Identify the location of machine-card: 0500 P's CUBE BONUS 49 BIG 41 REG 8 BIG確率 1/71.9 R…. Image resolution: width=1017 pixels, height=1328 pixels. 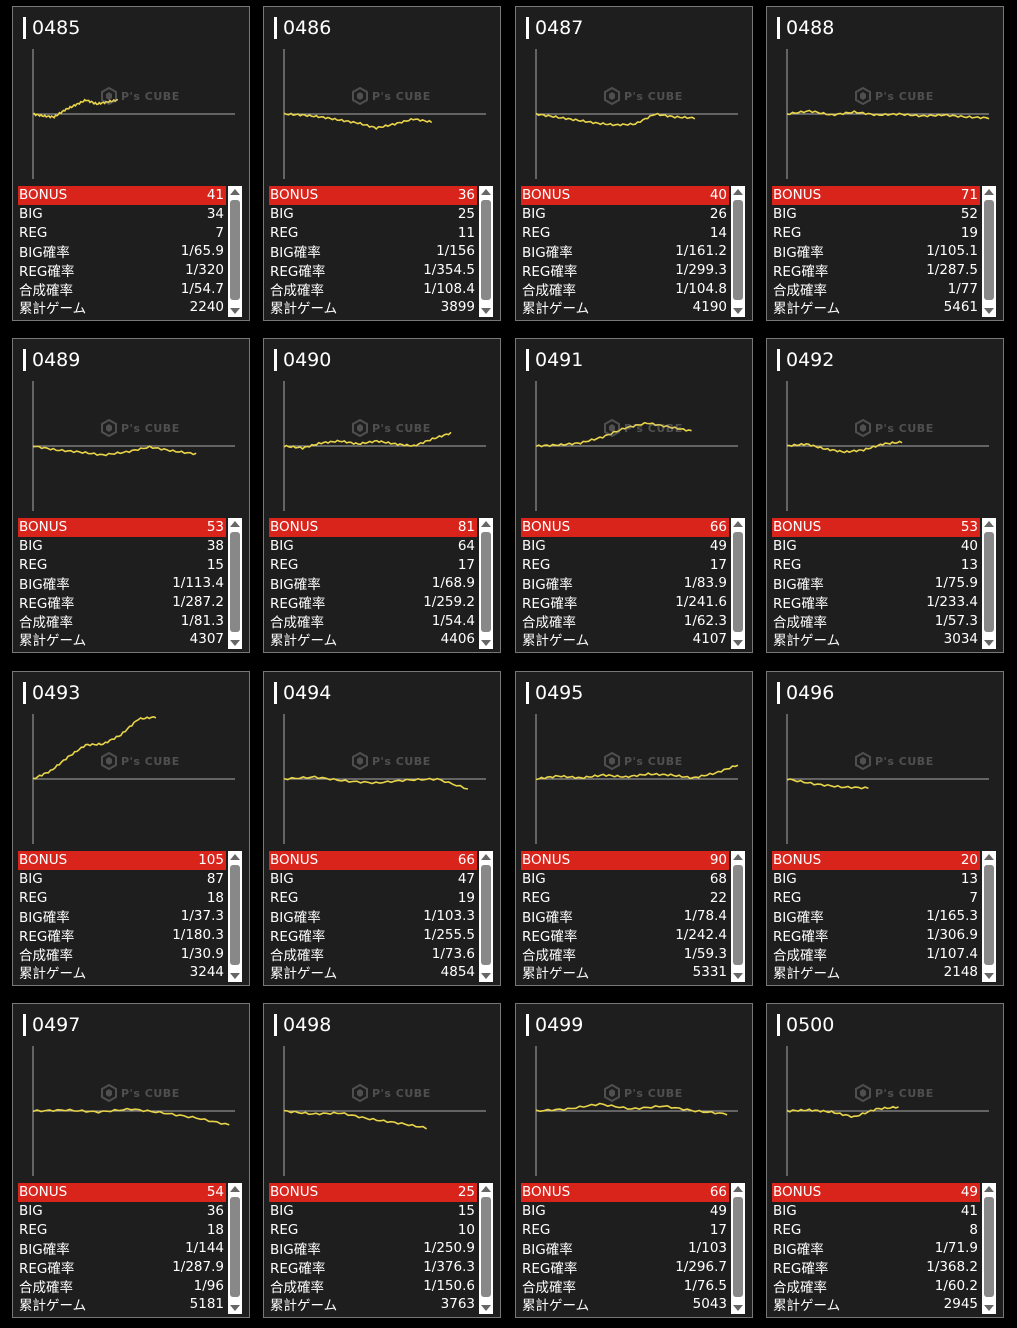
(885, 1160).